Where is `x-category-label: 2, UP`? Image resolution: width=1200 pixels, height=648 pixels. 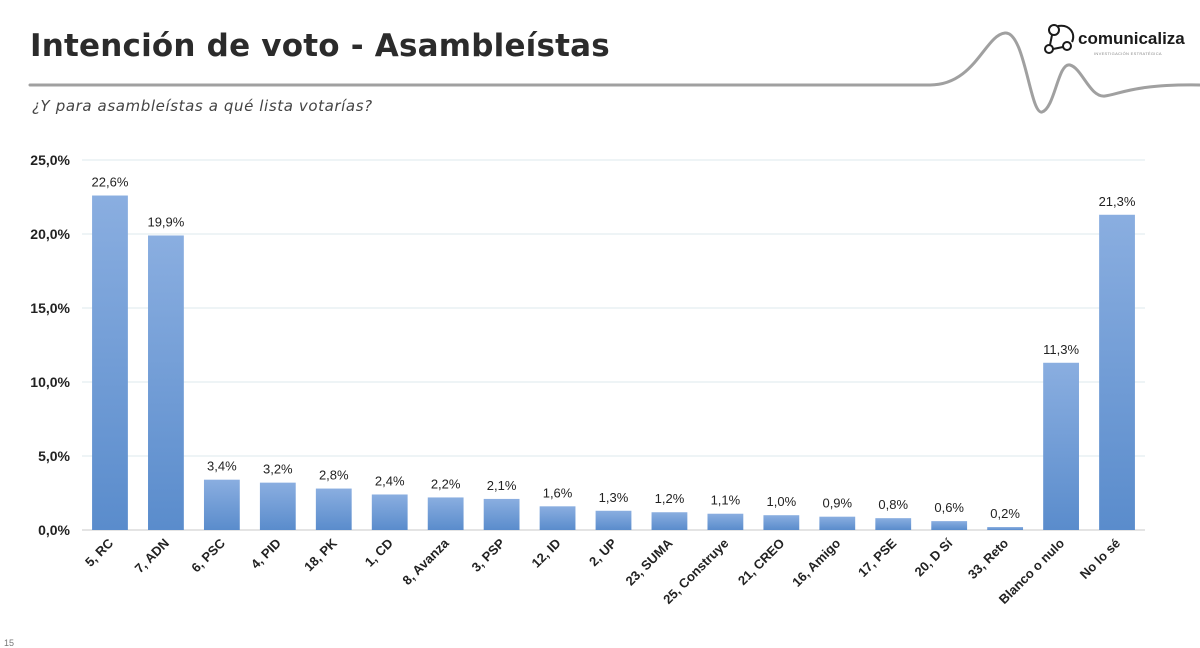 x-category-label: 2, UP is located at coordinates (603, 552).